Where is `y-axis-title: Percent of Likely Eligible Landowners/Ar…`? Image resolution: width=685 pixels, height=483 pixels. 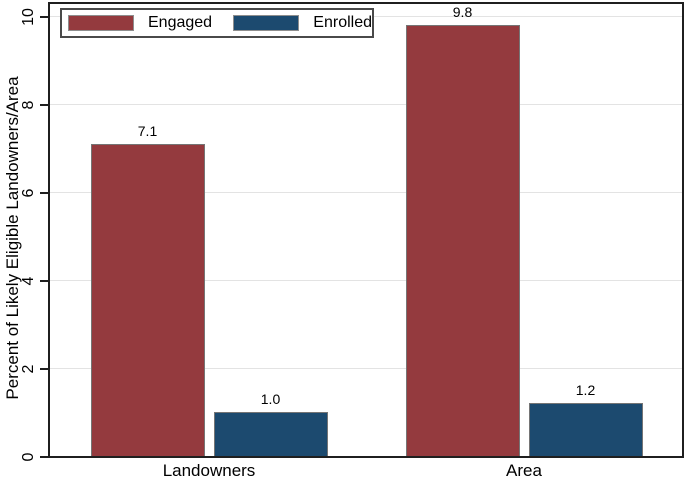 y-axis-title: Percent of Likely Eligible Landowners/Ar… is located at coordinates (12, 238).